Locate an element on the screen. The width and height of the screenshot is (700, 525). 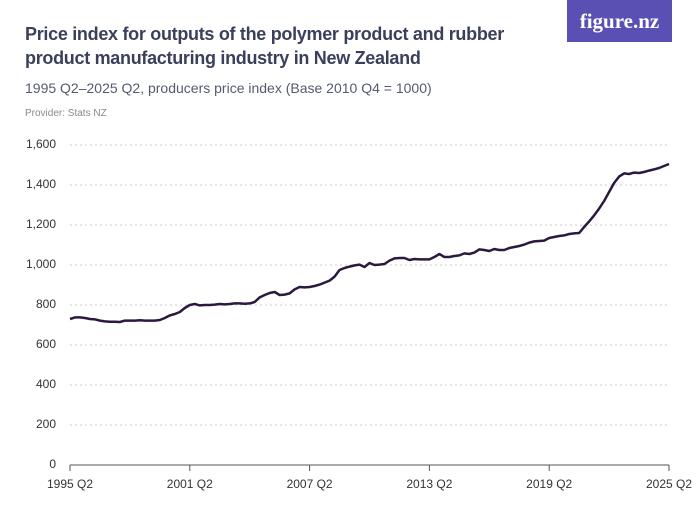
y-tick-label: 200 is located at coordinates (46, 424).